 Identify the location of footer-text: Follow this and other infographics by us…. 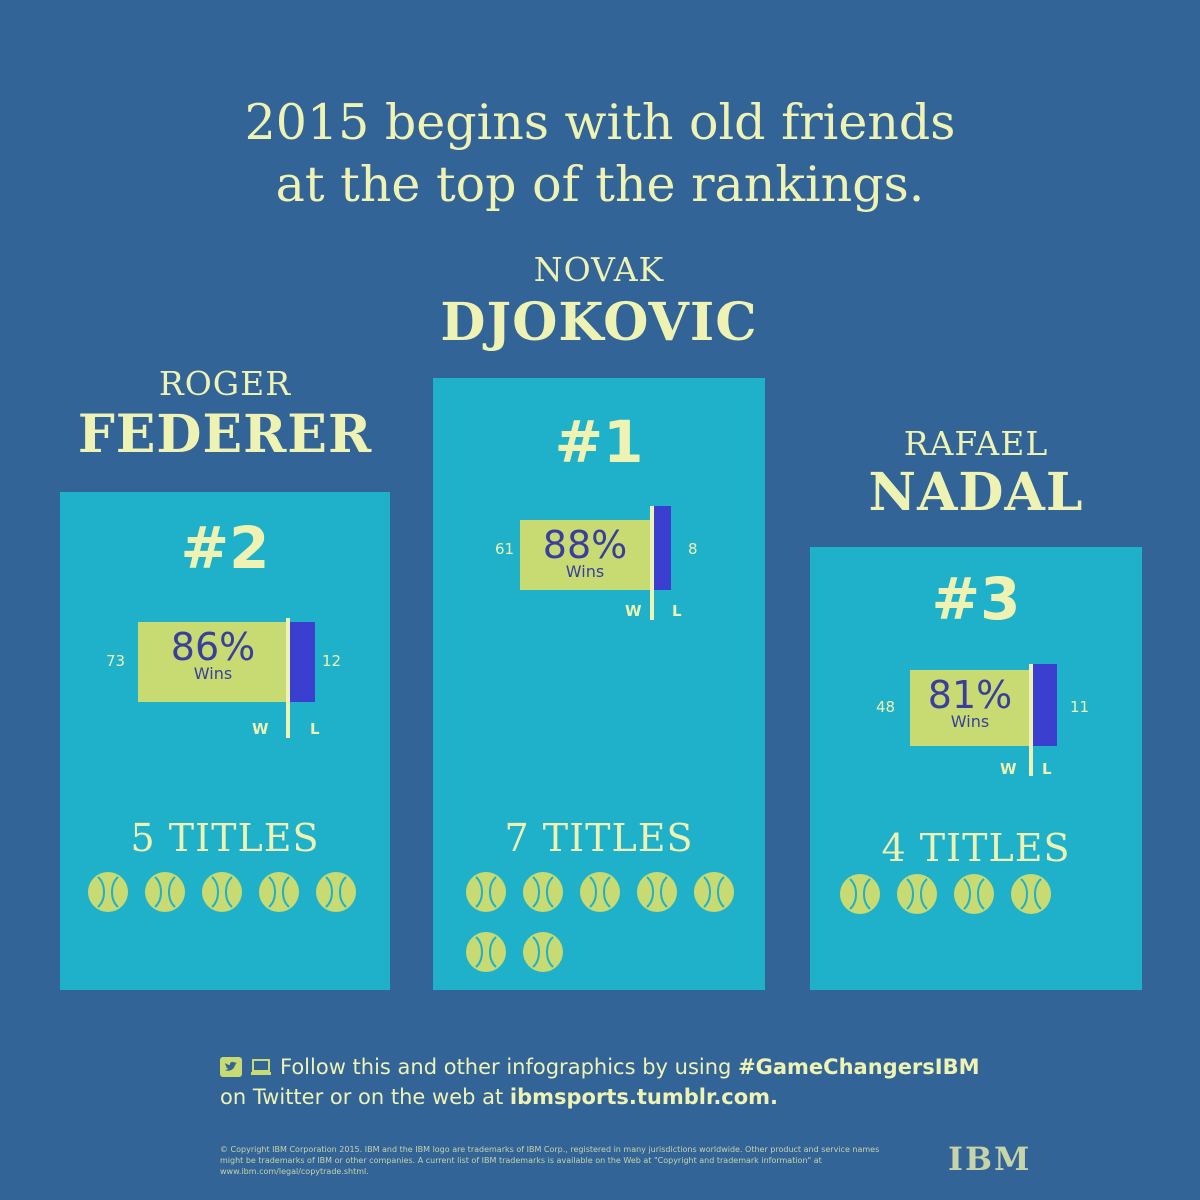
(600, 1082).